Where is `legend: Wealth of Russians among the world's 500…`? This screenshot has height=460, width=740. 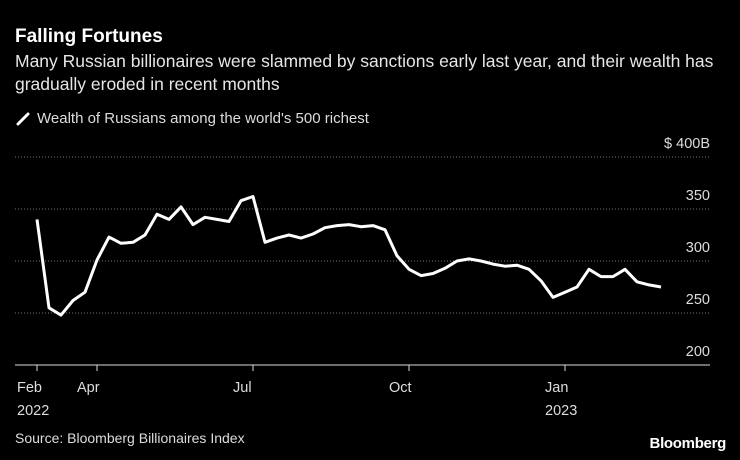
legend: Wealth of Russians among the world's 500… is located at coordinates (192, 118).